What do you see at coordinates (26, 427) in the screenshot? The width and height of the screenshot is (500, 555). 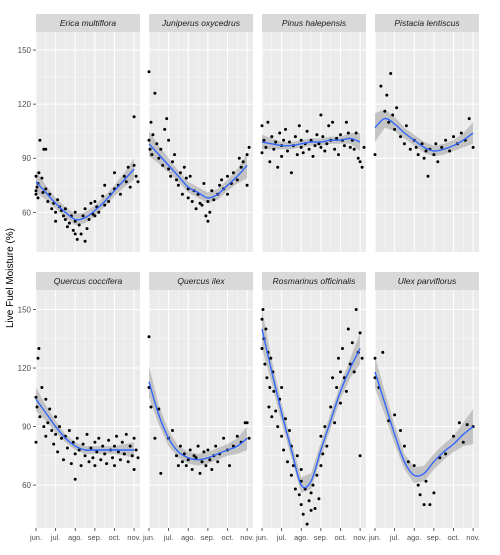 I see `y-tick-label: 90` at bounding box center [26, 427].